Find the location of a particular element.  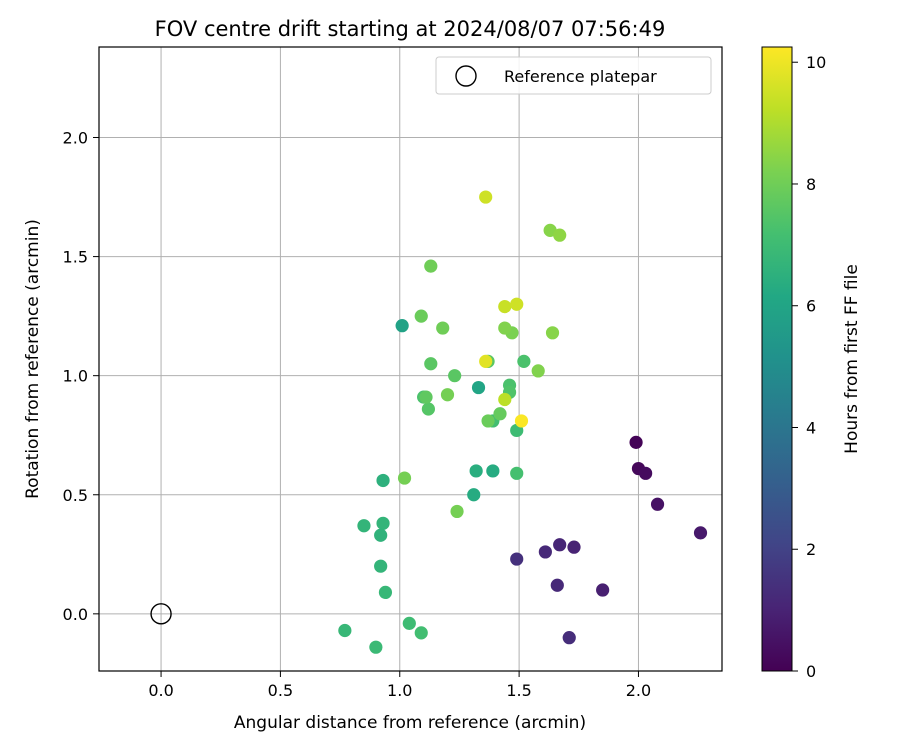

colorbar-tick-label: 6 is located at coordinates (811, 306).